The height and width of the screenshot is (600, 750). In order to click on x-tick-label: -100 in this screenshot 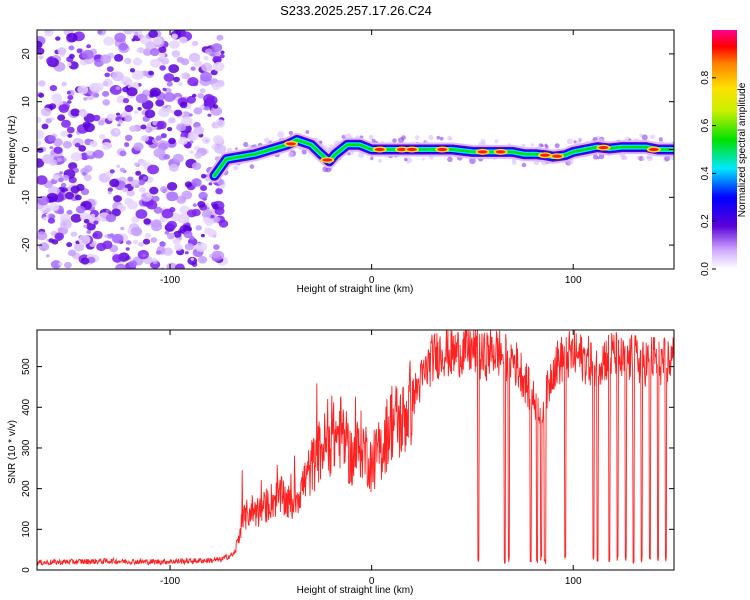, I will do `click(170, 280)`.